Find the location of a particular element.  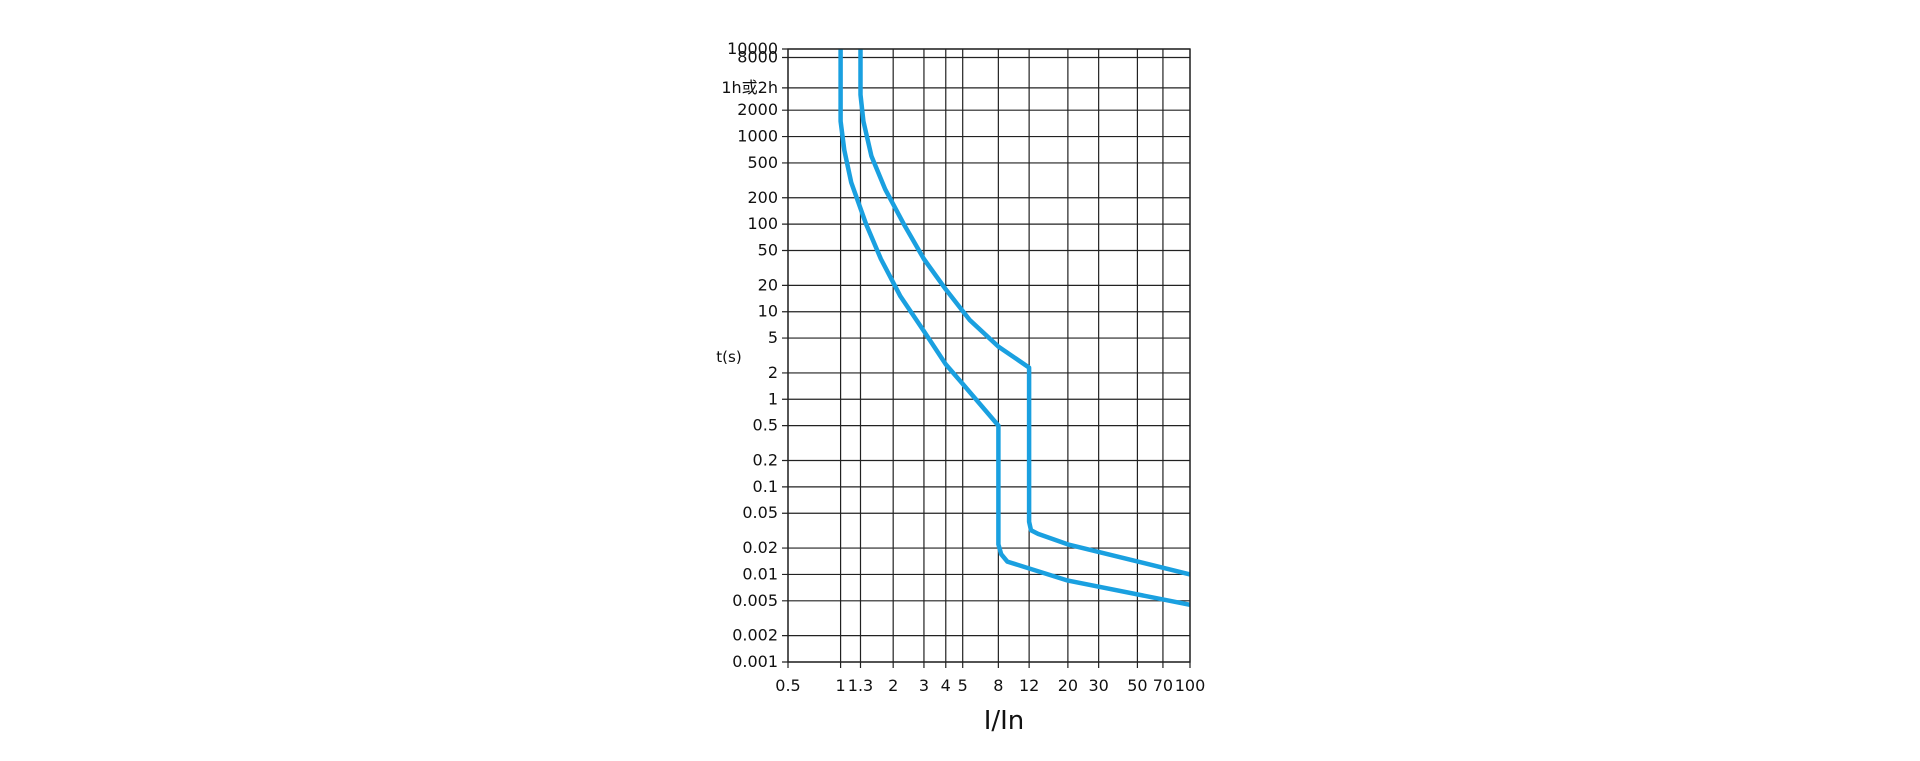

series-group is located at coordinates (1014, 328).